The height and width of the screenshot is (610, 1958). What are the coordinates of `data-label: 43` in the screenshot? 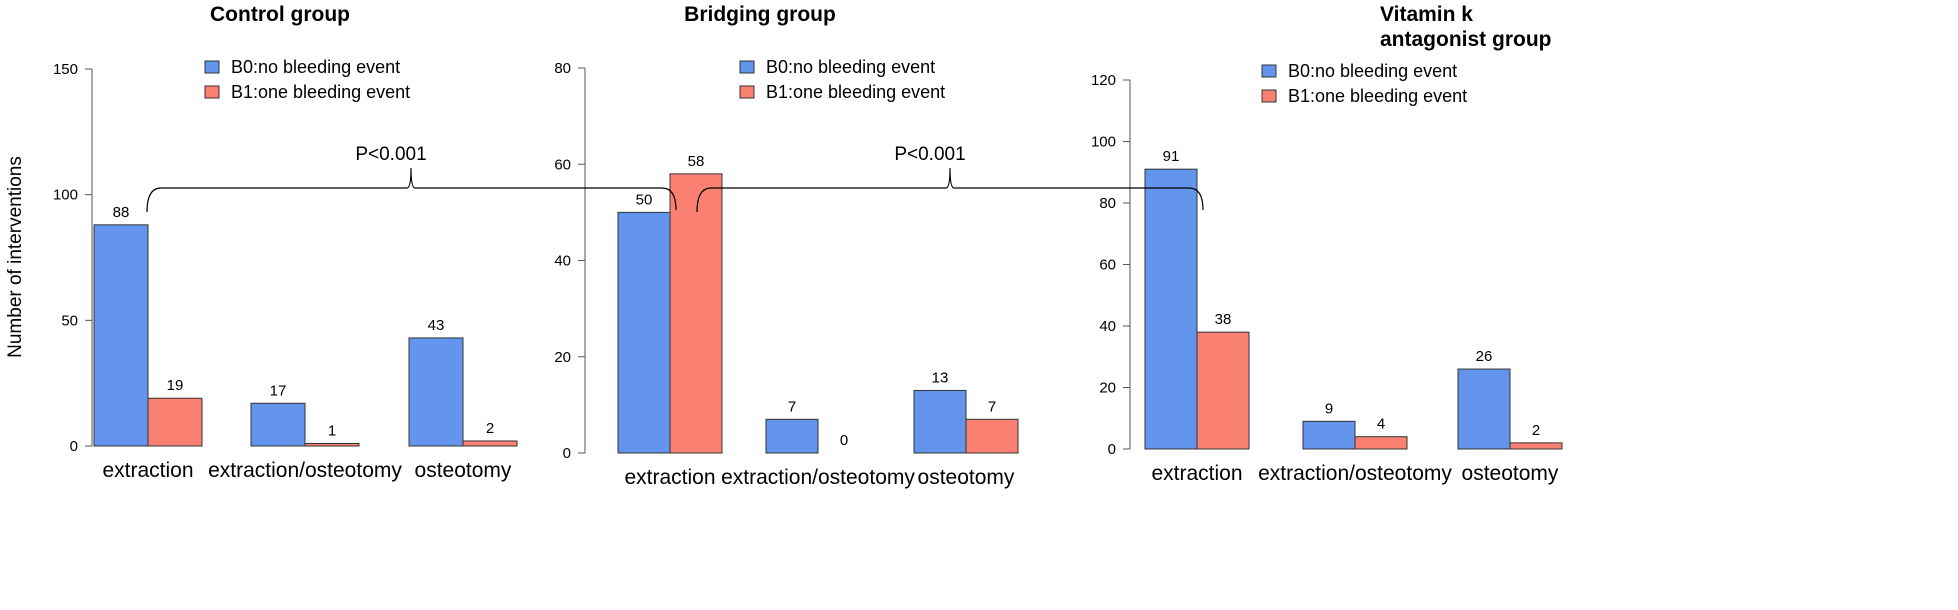 It's located at (436, 325).